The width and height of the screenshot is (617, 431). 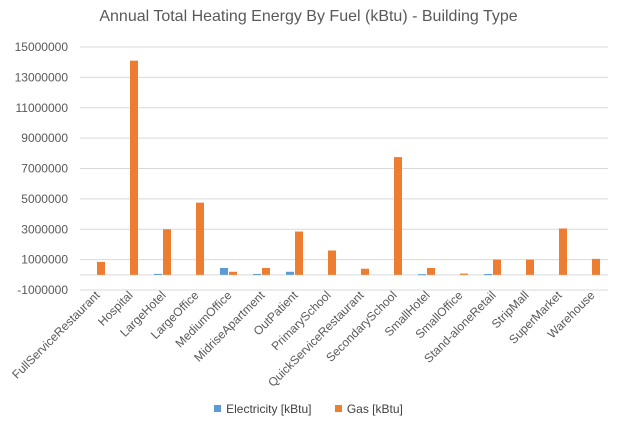 I want to click on legend-label-electricity: Electricity [kBtu], so click(x=269, y=409).